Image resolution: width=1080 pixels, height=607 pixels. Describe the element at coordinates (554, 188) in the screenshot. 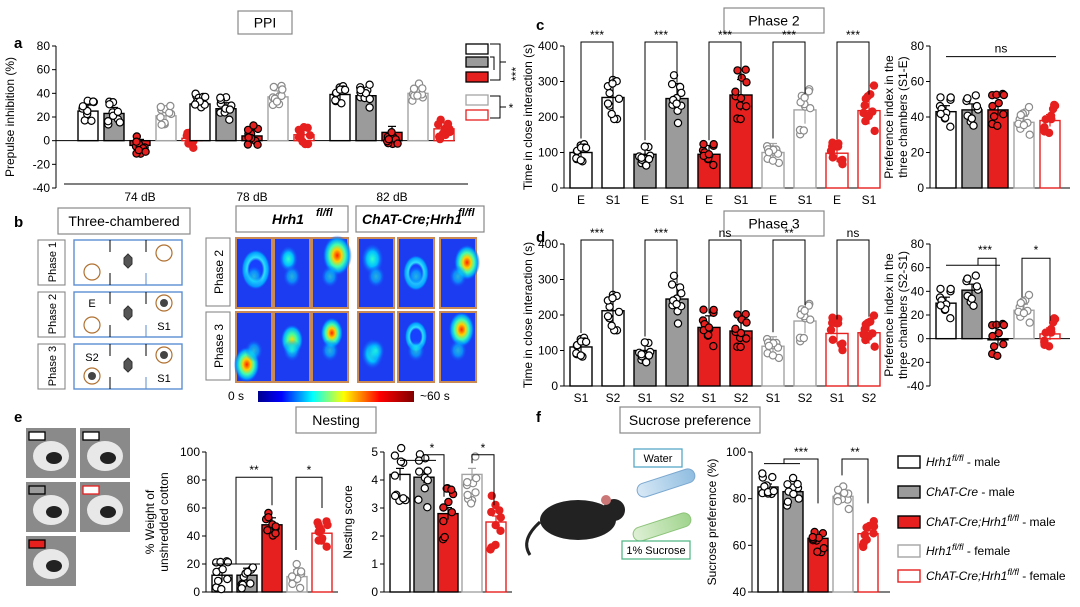

I see `chart-c-ytick-label: 0` at that location.